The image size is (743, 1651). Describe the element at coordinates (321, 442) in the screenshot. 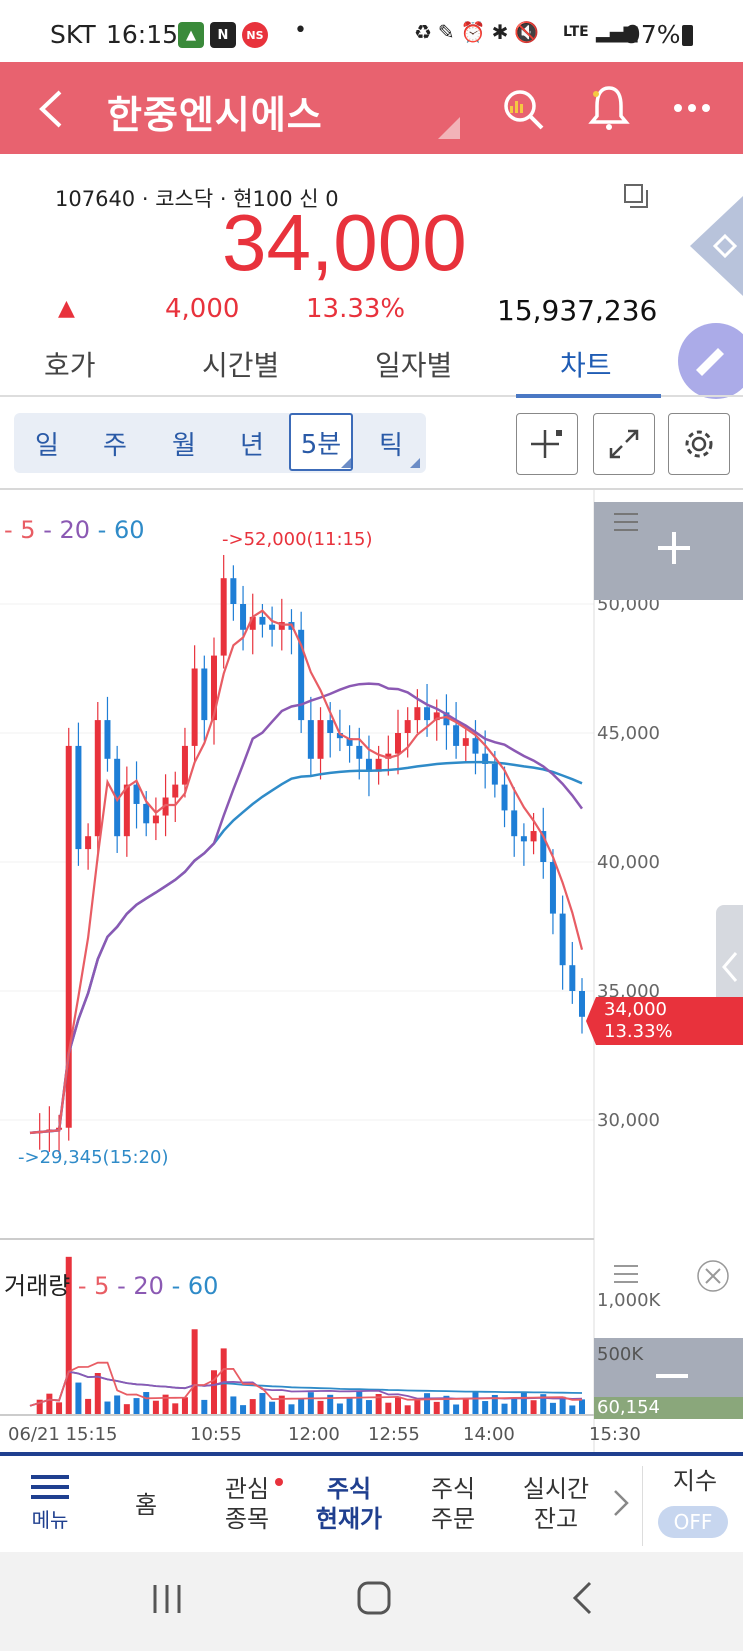

I see `period-5min: 5분` at that location.